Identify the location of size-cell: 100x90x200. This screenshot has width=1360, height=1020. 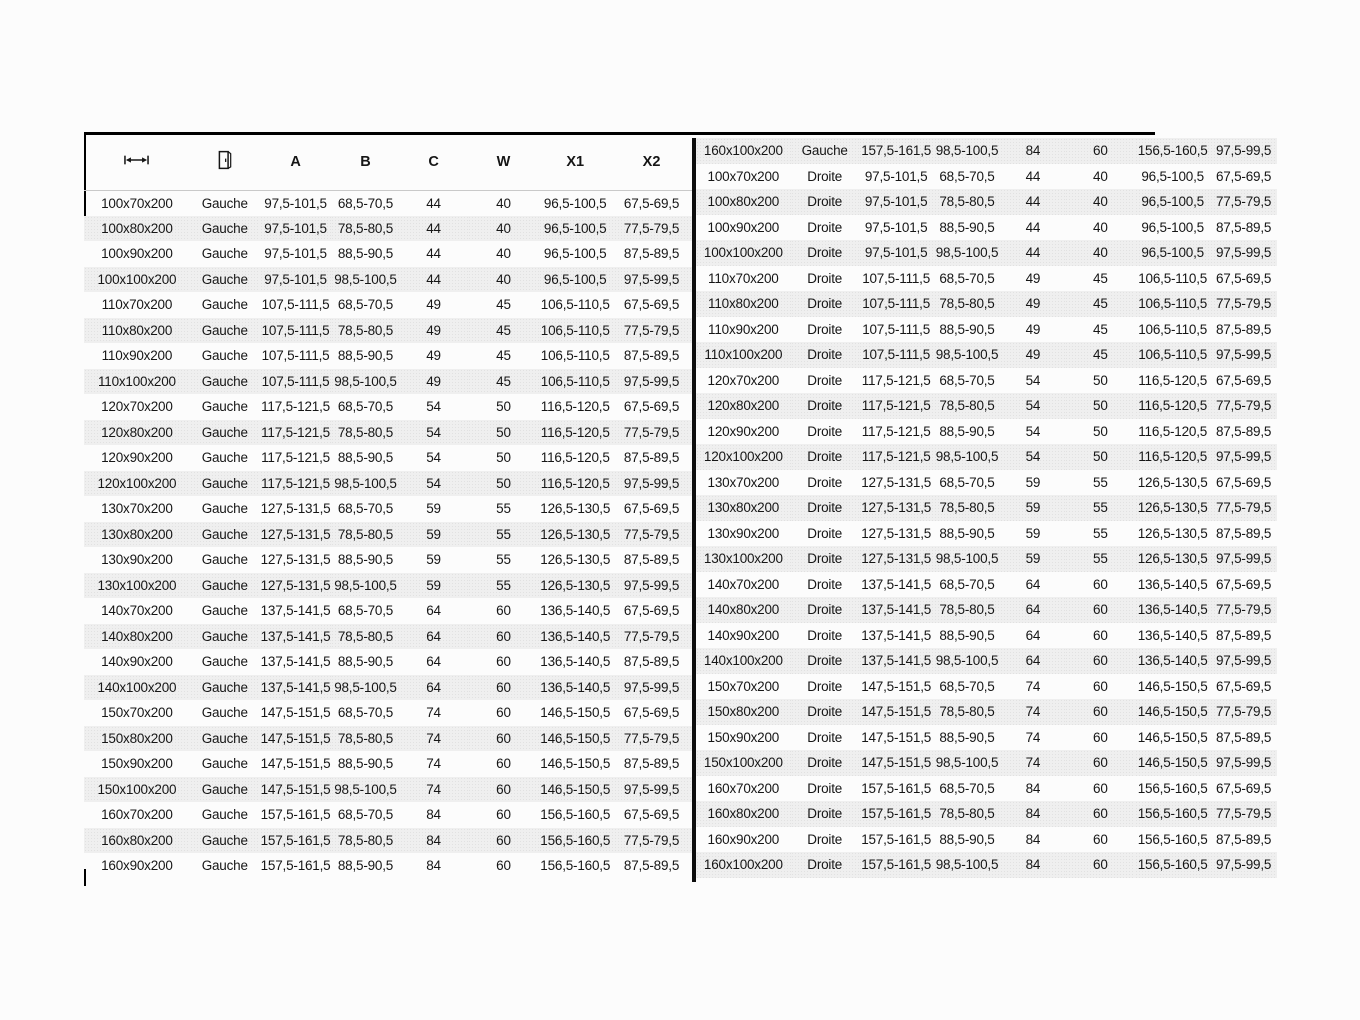
(743, 227).